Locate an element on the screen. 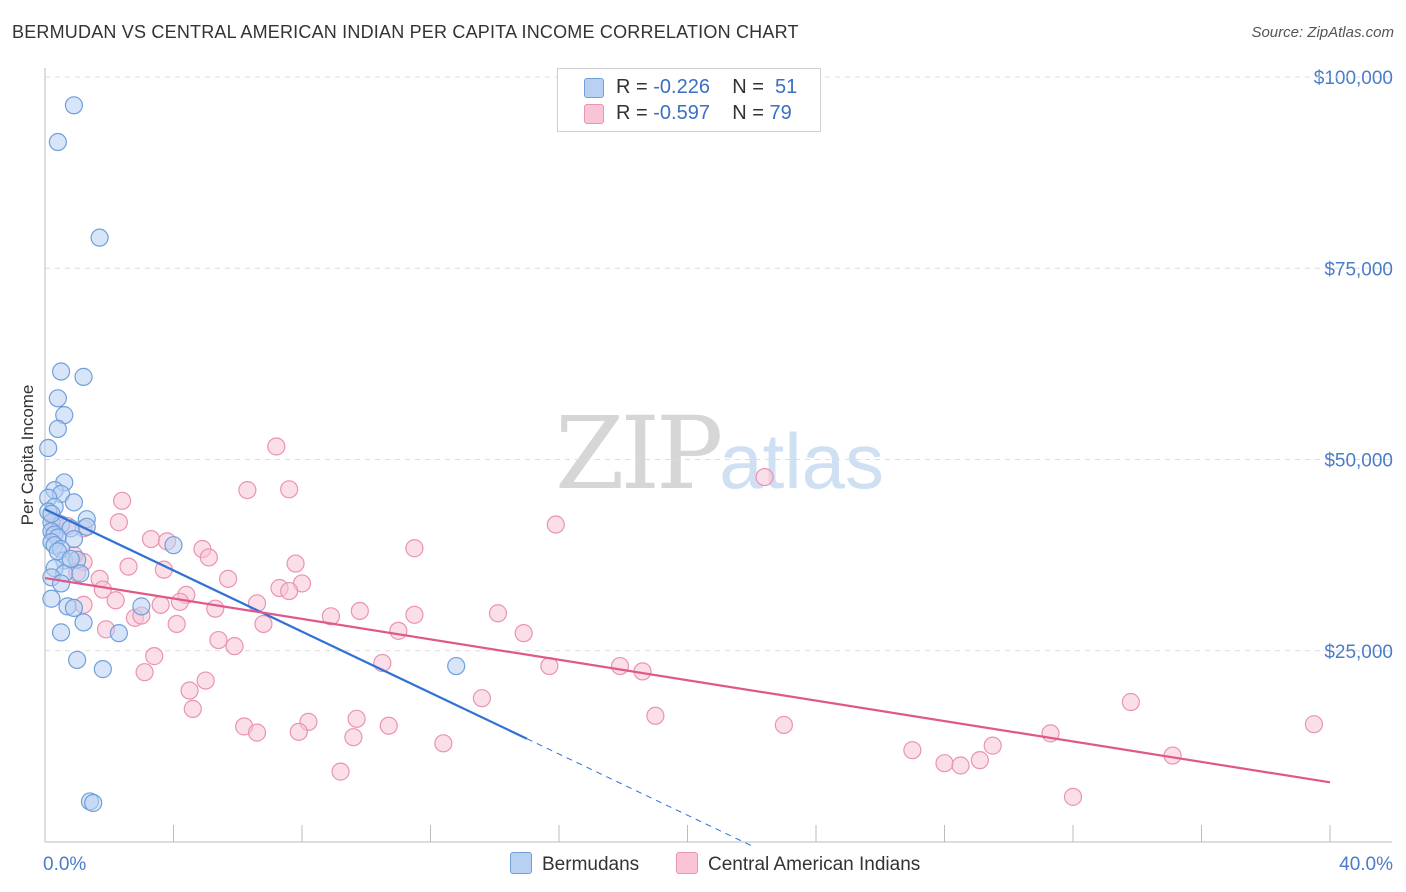 This screenshot has width=1406, height=892. legend-text: R = -0.597 N = 79 is located at coordinates (704, 113).